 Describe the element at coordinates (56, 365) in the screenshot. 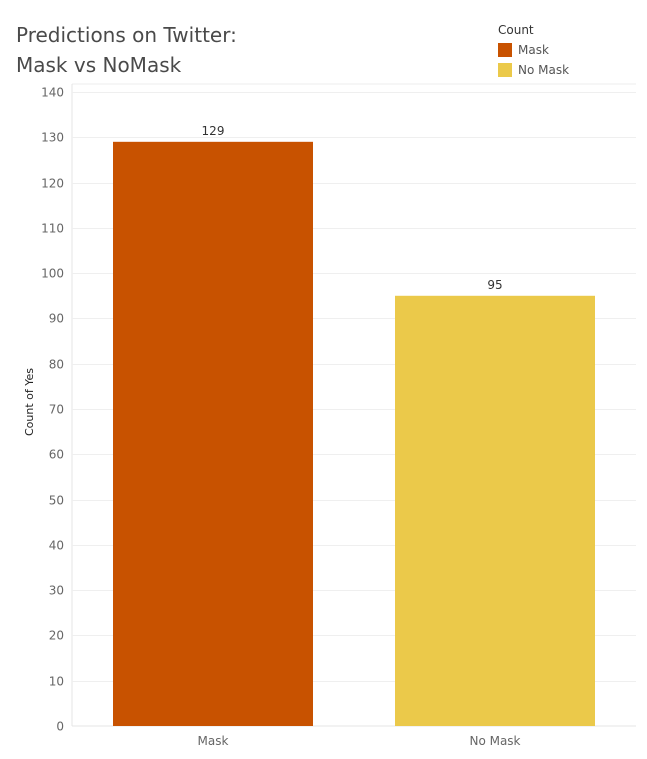

I see `y-tick-label: 80` at that location.